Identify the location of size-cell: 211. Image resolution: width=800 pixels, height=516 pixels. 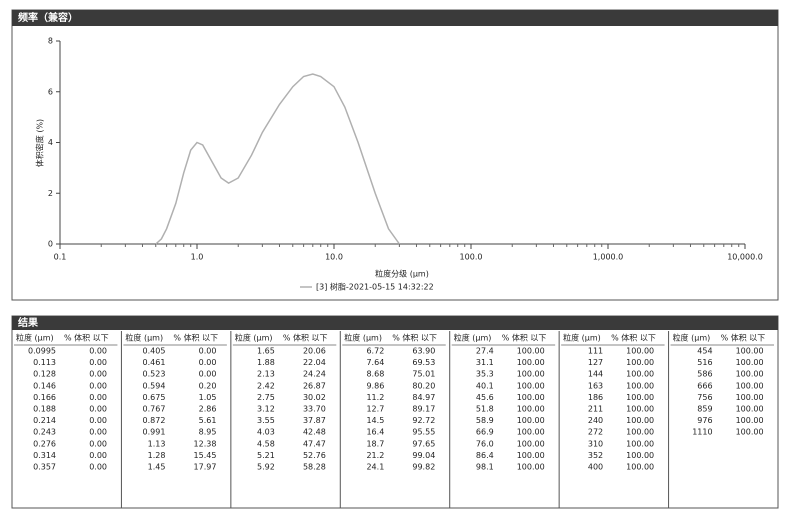
(595, 409).